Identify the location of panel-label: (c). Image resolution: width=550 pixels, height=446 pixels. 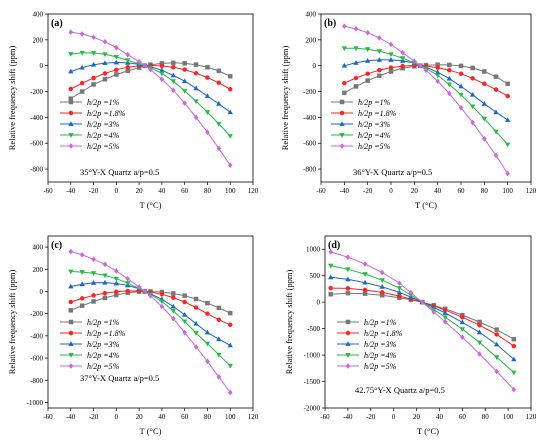
(56, 245).